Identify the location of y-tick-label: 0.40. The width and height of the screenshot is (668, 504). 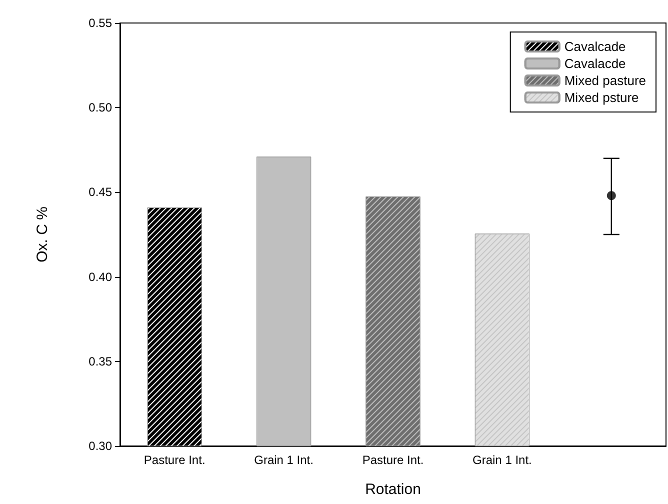
(100, 277).